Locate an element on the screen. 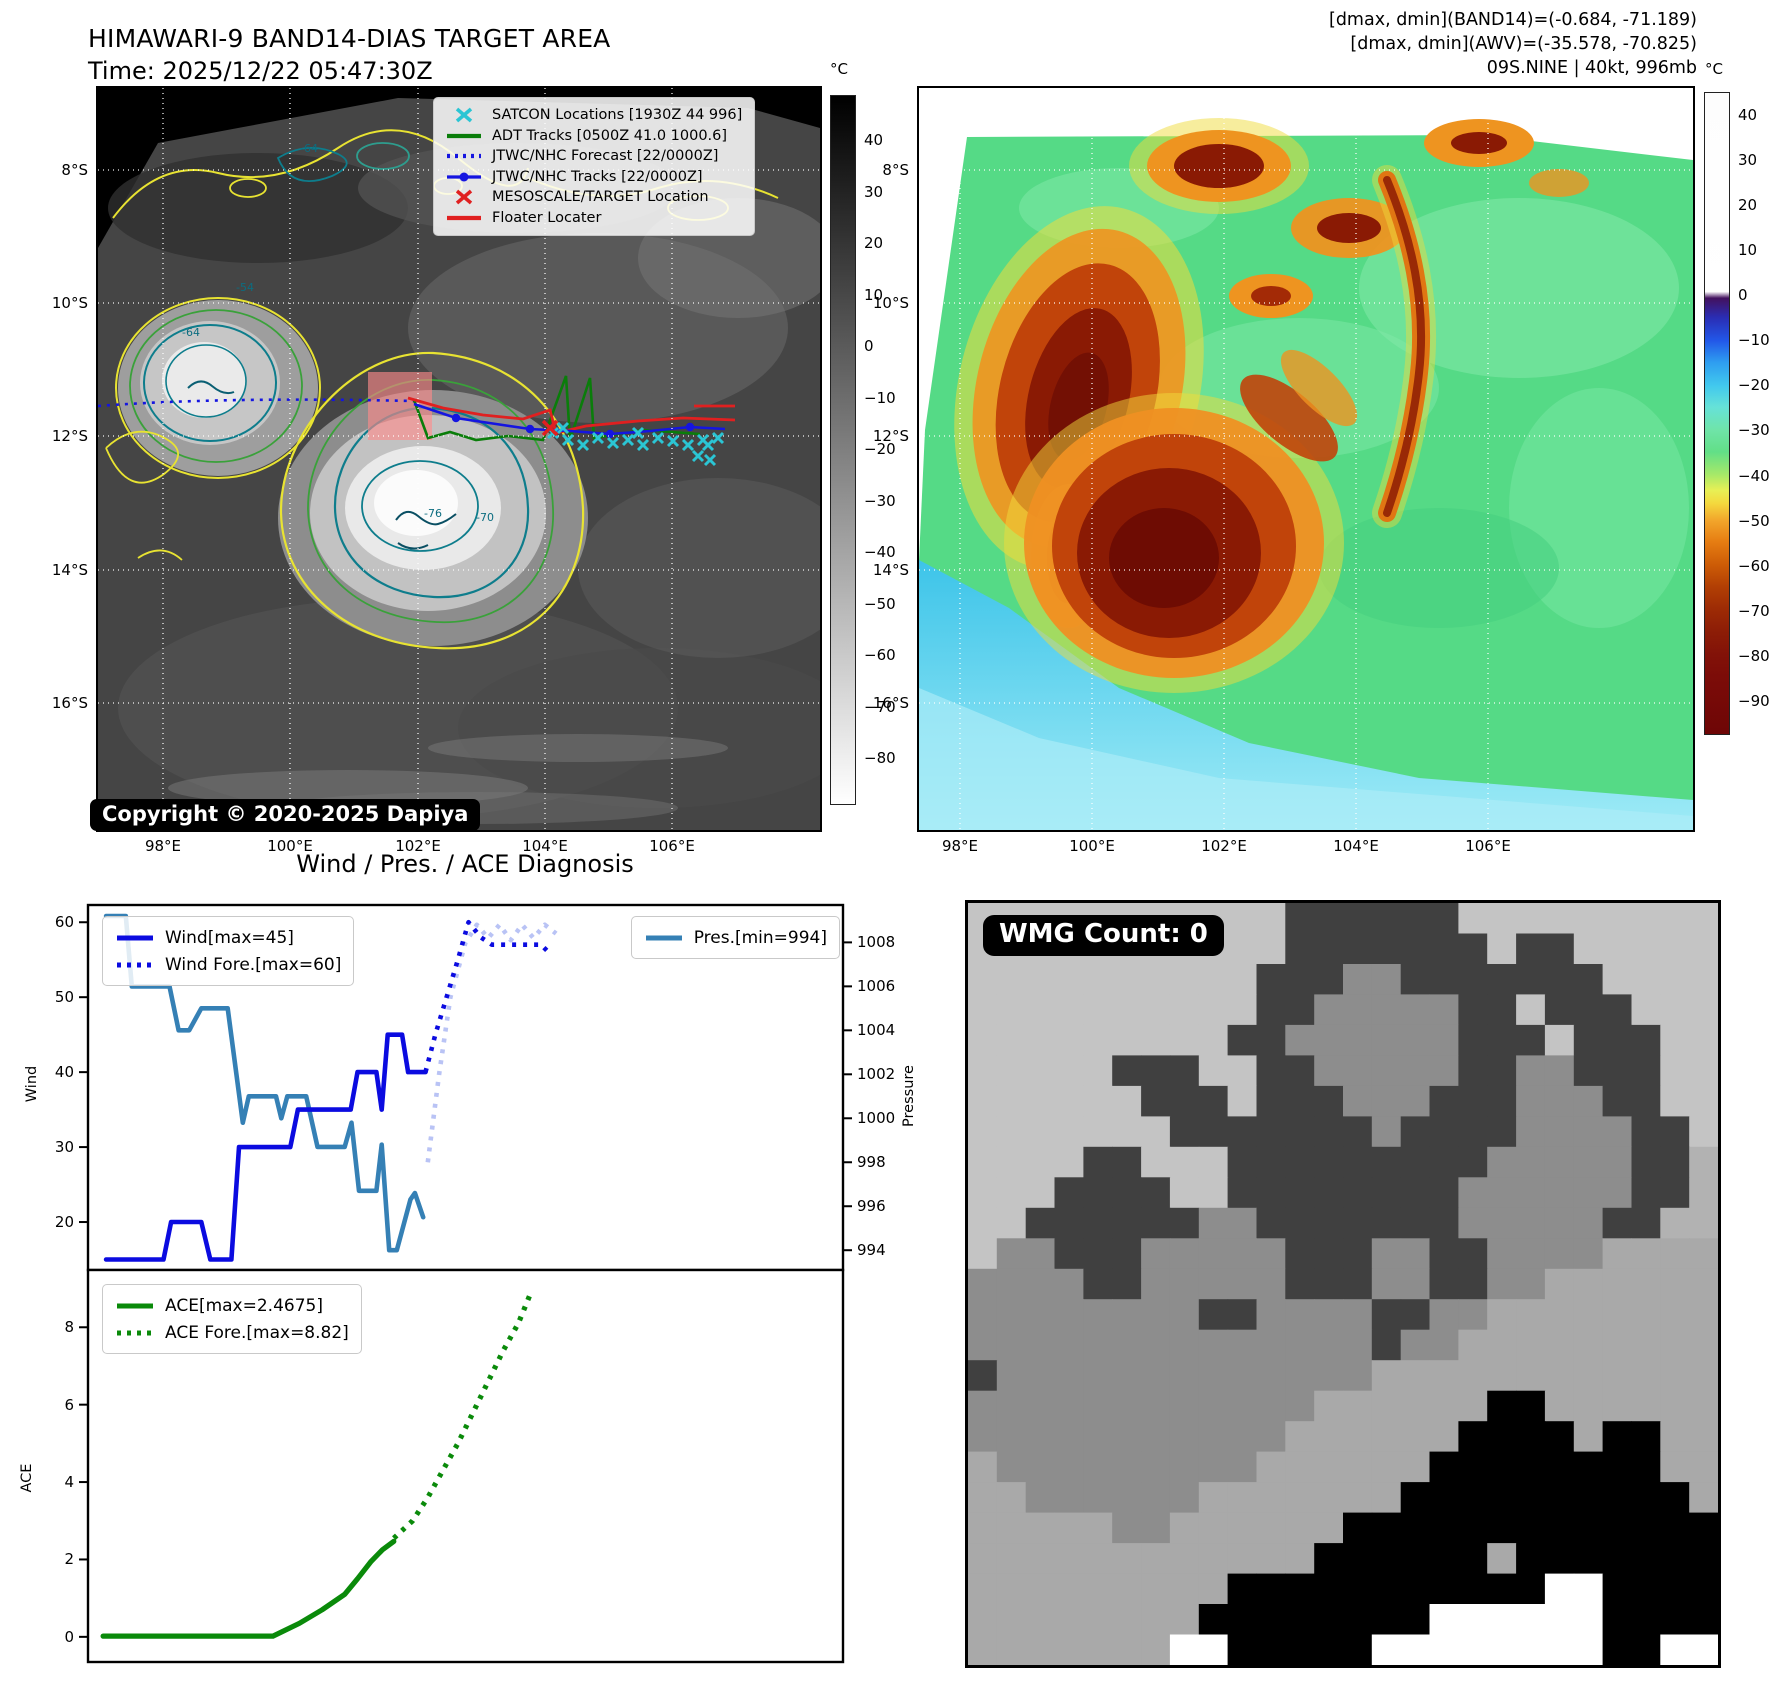  right-map-xtick: 106°E is located at coordinates (1488, 846).